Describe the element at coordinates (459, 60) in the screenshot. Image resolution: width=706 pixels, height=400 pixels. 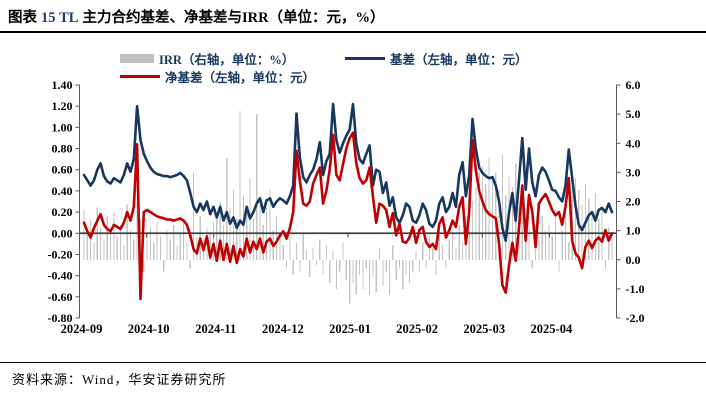
I see `legend-label-basis: 基差（左轴，单位：元）` at that location.